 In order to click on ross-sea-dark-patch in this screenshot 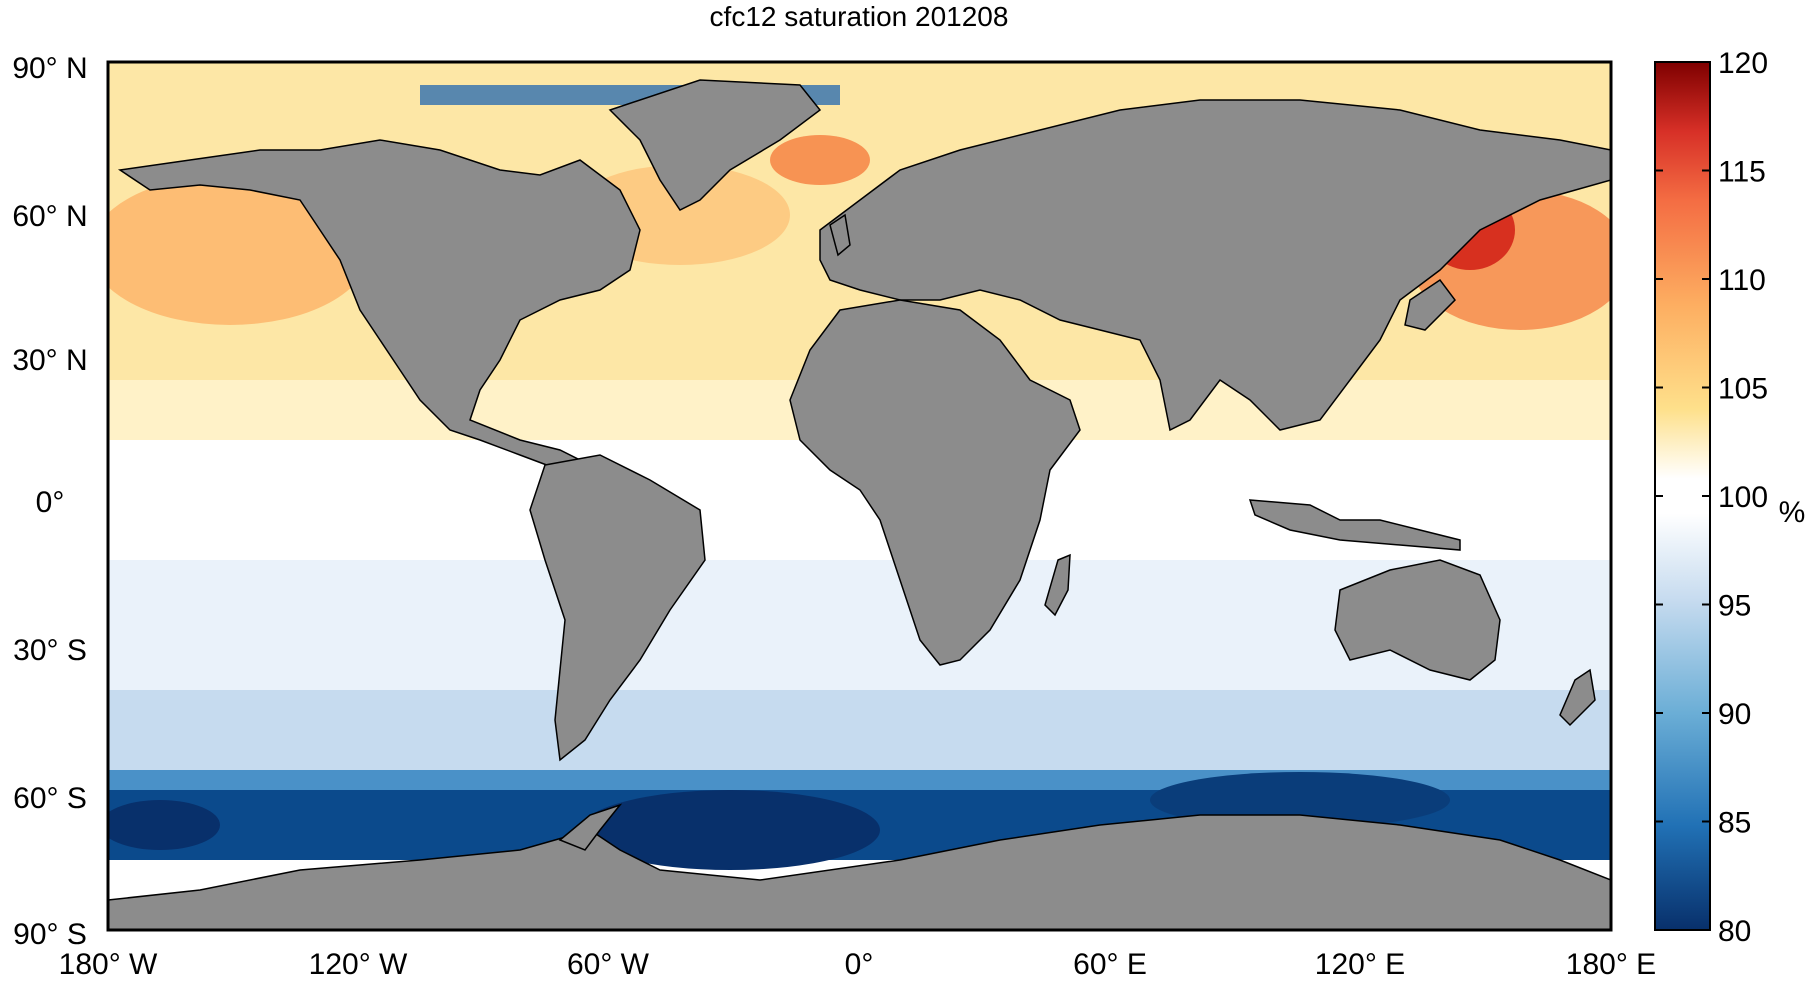, I will do `click(164, 825)`.